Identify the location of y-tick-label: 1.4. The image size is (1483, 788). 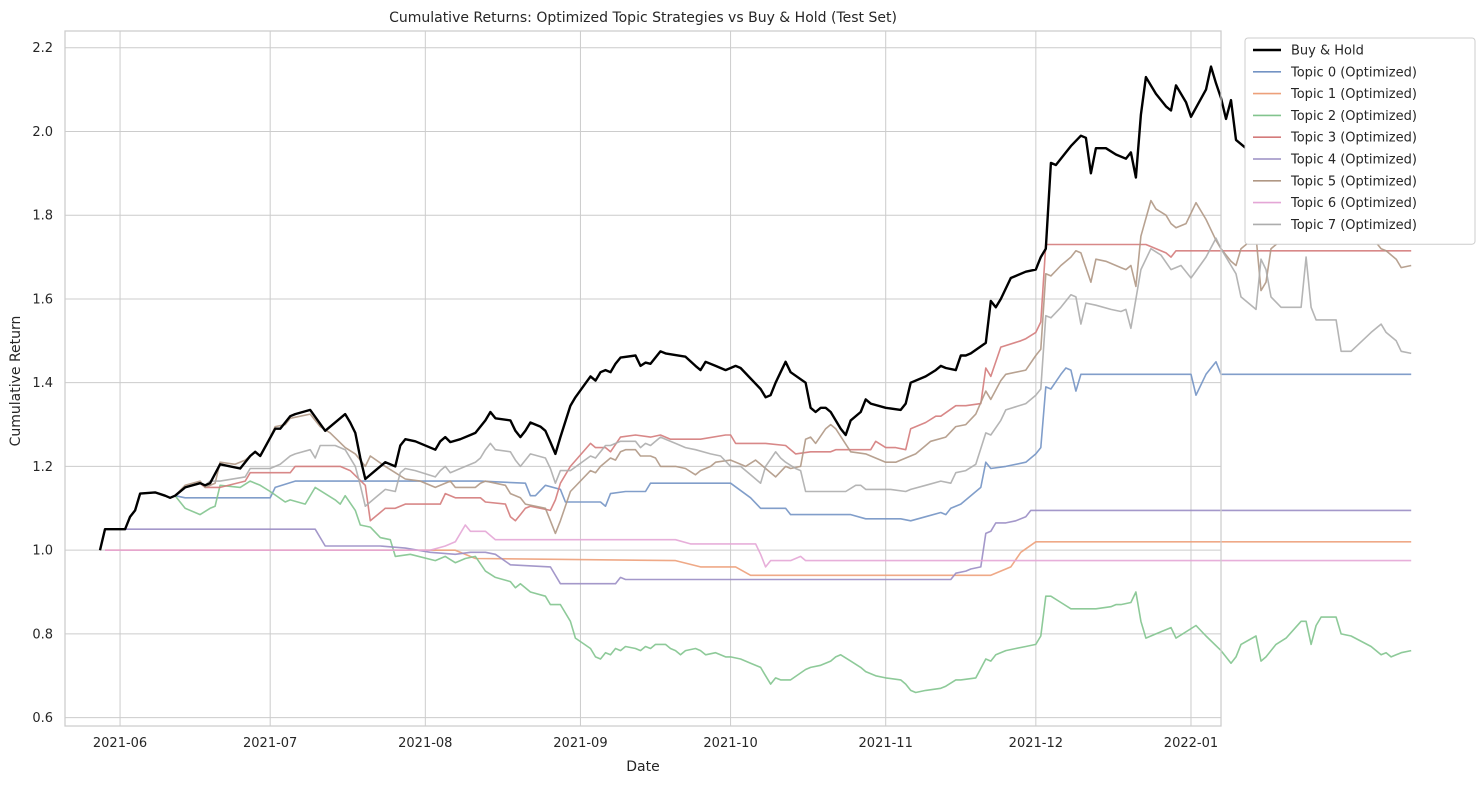
(42, 383).